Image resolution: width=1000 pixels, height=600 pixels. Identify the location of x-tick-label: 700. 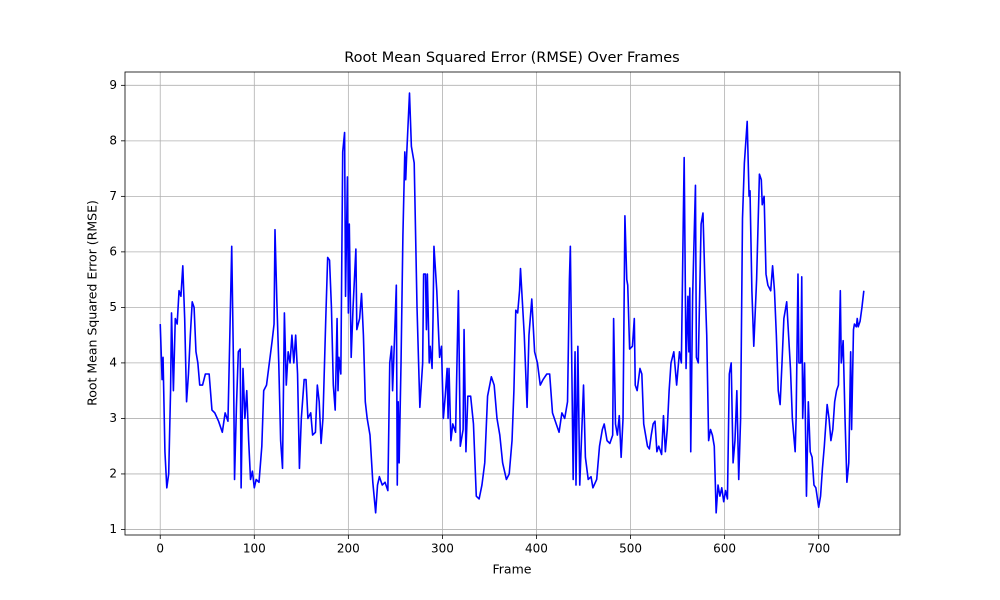
(818, 549).